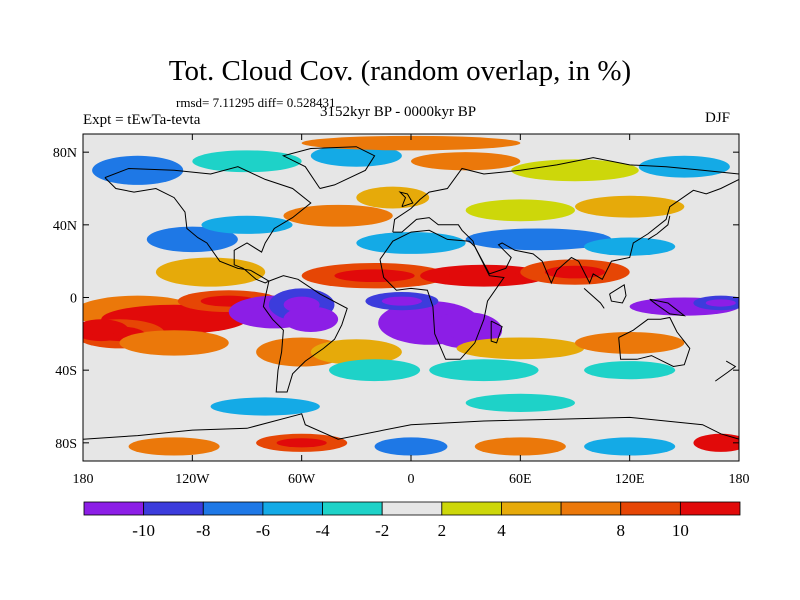  What do you see at coordinates (322, 530) in the screenshot?
I see `colorbar-label: -4` at bounding box center [322, 530].